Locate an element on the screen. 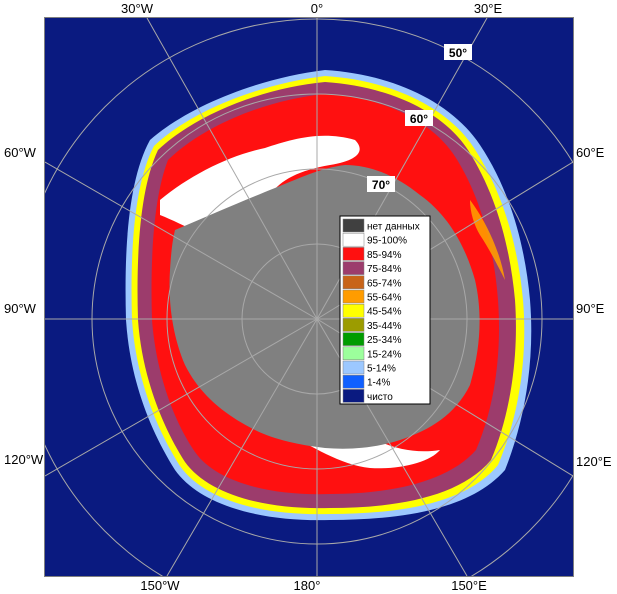 This screenshot has height=594, width=617. legend-label: 15-24% is located at coordinates (384, 354).